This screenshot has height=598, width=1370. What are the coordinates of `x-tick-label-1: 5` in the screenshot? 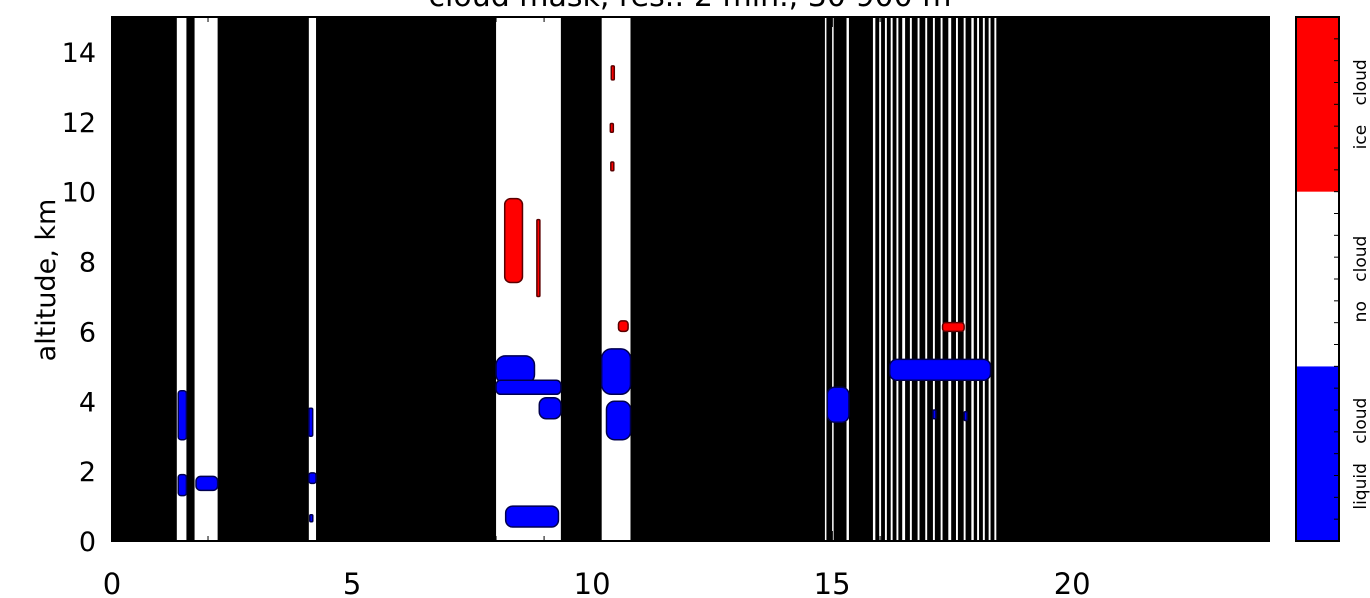 It's located at (352, 582).